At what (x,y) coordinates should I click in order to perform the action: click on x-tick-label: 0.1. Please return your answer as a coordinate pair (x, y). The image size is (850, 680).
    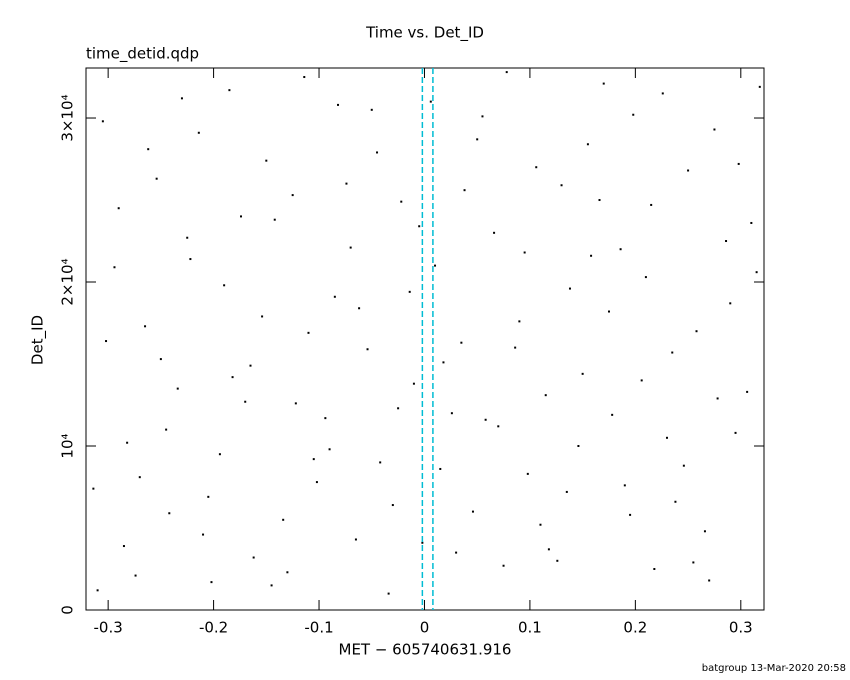
    Looking at the image, I should click on (530, 628).